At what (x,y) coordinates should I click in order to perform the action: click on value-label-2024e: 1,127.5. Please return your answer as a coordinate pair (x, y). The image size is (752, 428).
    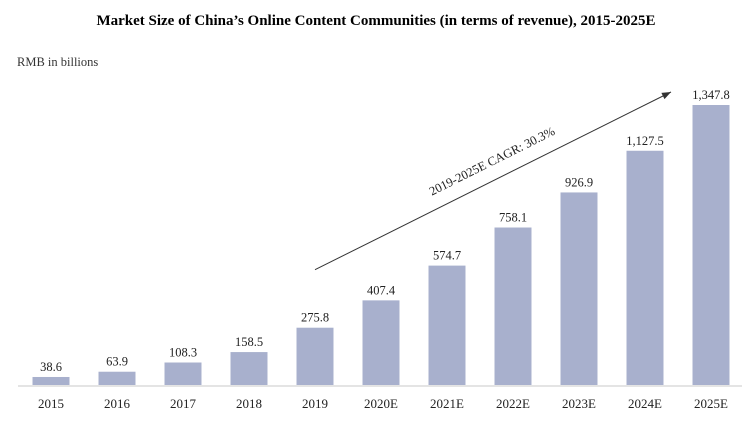
    Looking at the image, I should click on (645, 141).